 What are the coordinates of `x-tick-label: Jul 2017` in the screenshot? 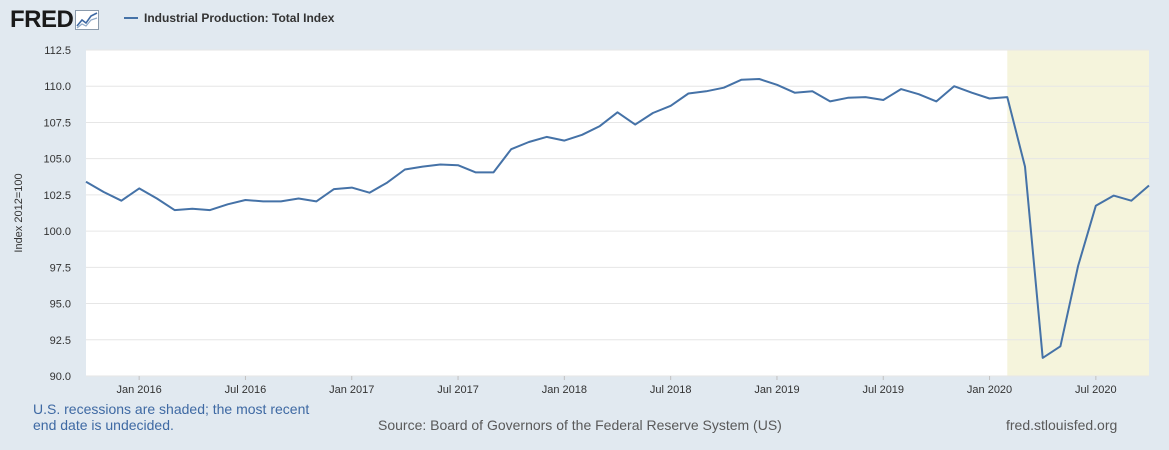 It's located at (458, 390).